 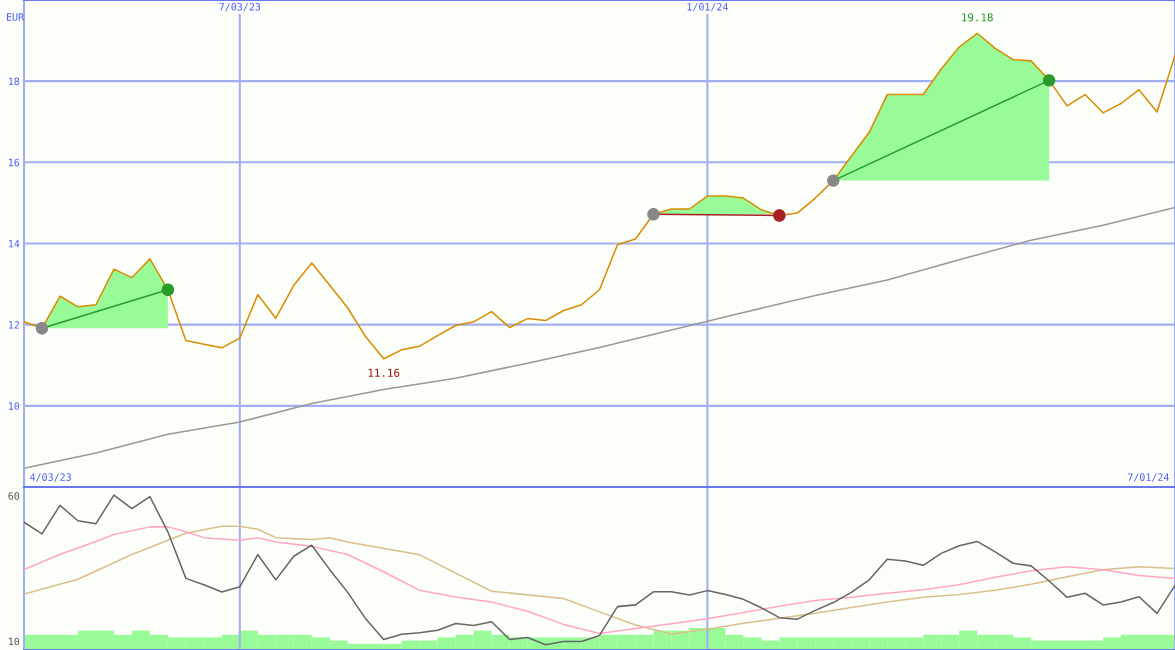 I want to click on y-tick-label: 18, so click(x=14, y=81).